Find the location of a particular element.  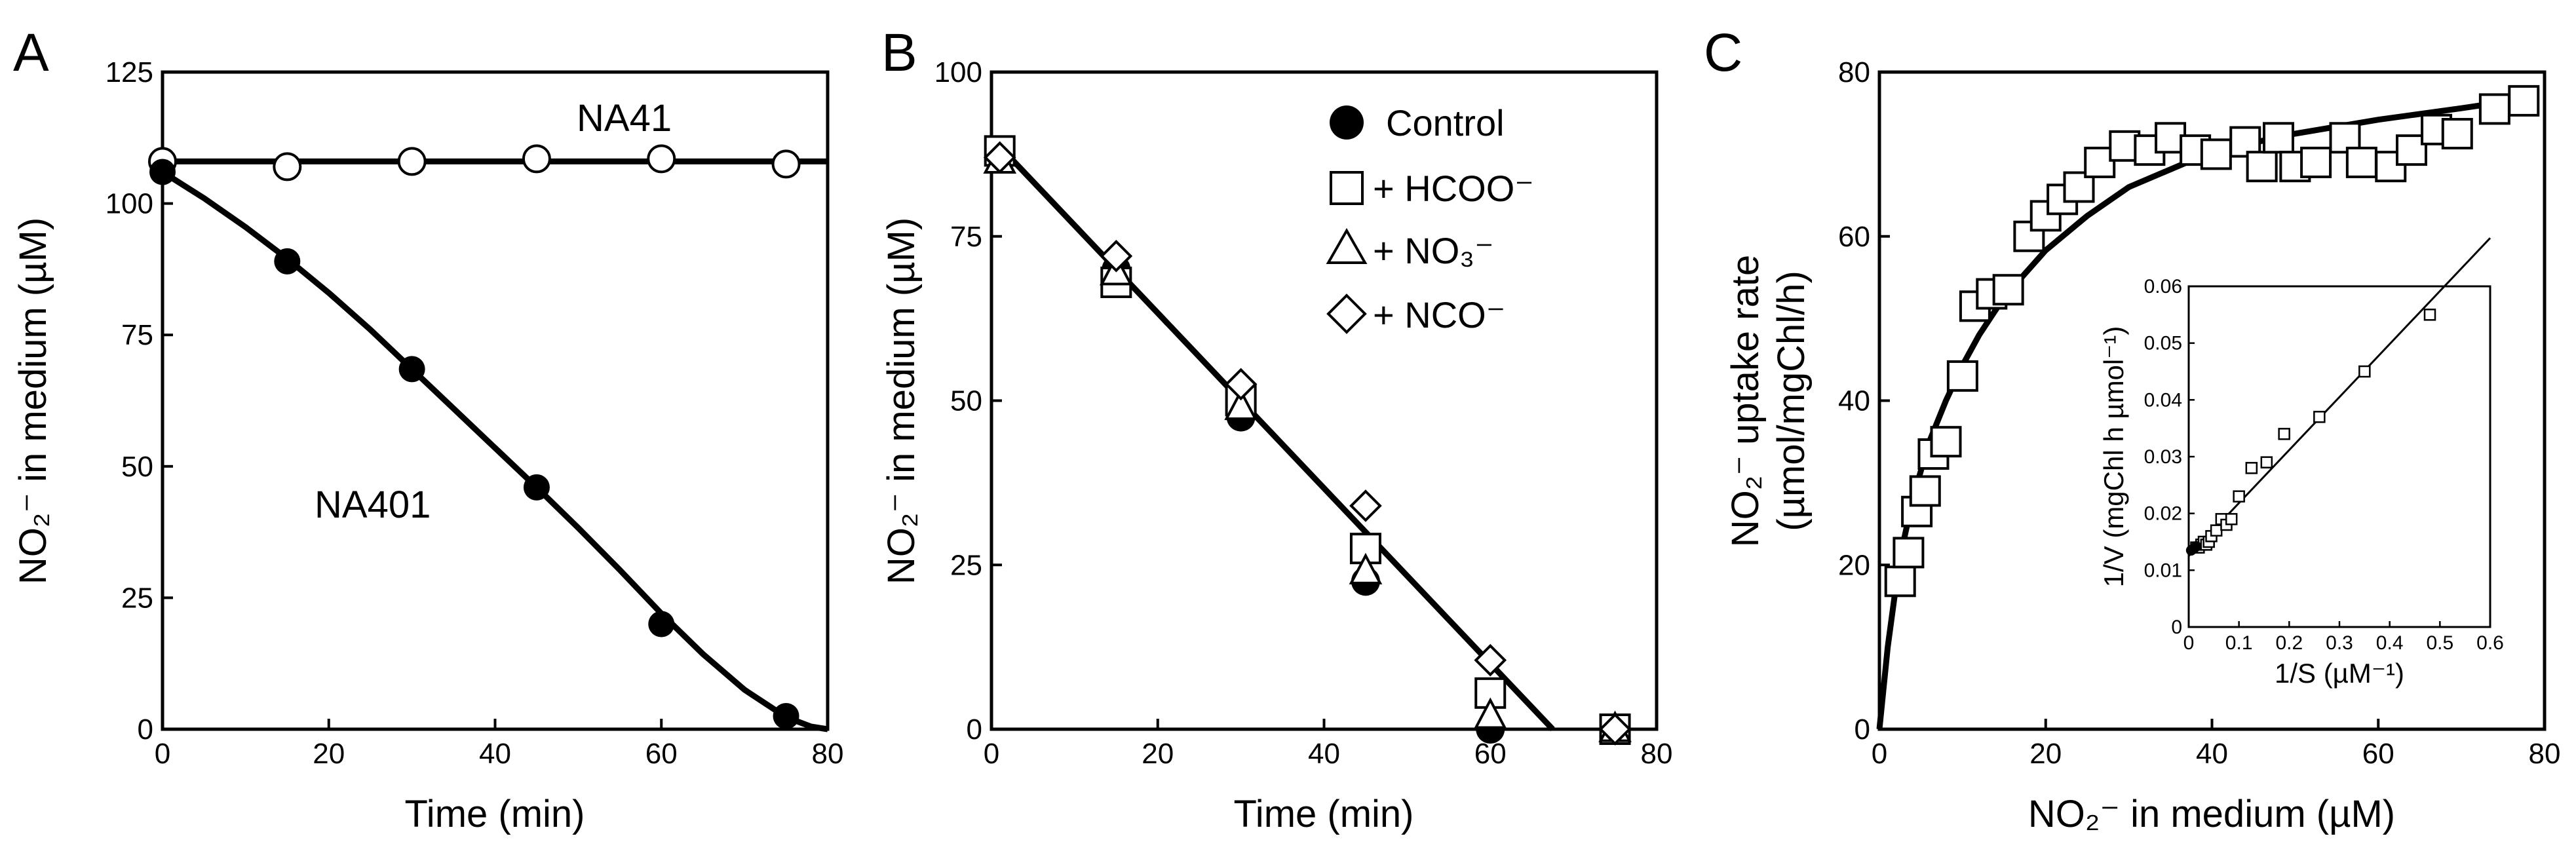

panel-b-legend: Control + HCOO⁻ + NO₃⁻ + NCO⁻ is located at coordinates (1430, 218).